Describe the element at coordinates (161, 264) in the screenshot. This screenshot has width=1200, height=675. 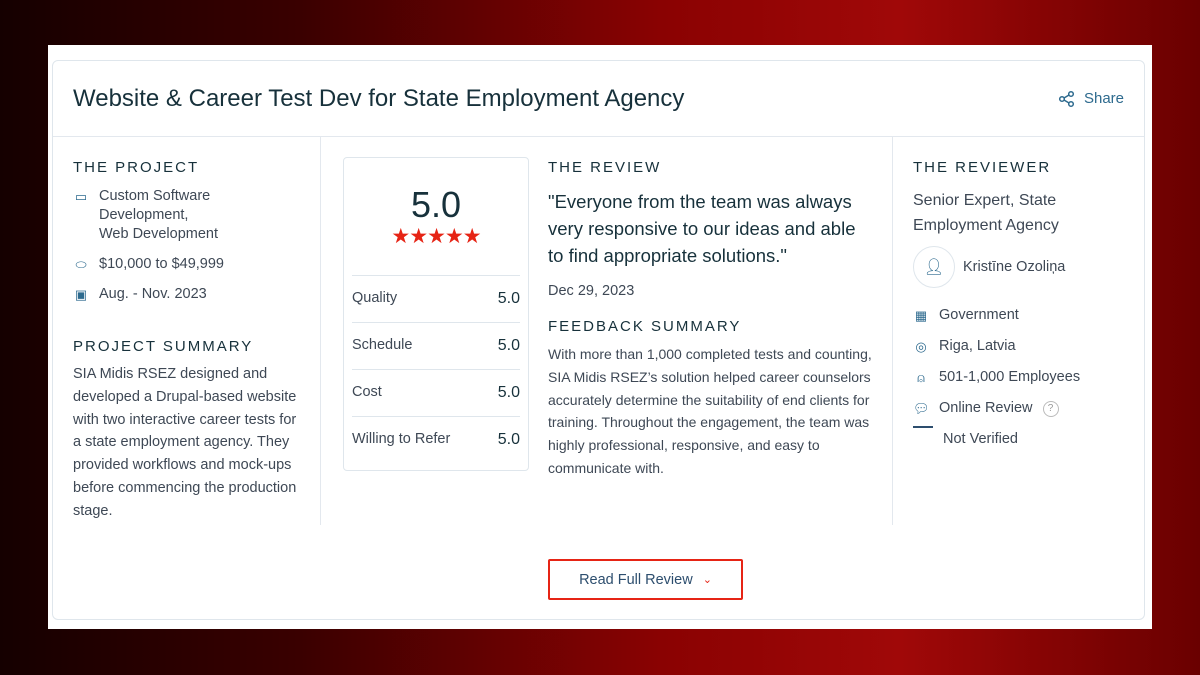
I see `budget-value: $10,000 to $49,999` at that location.